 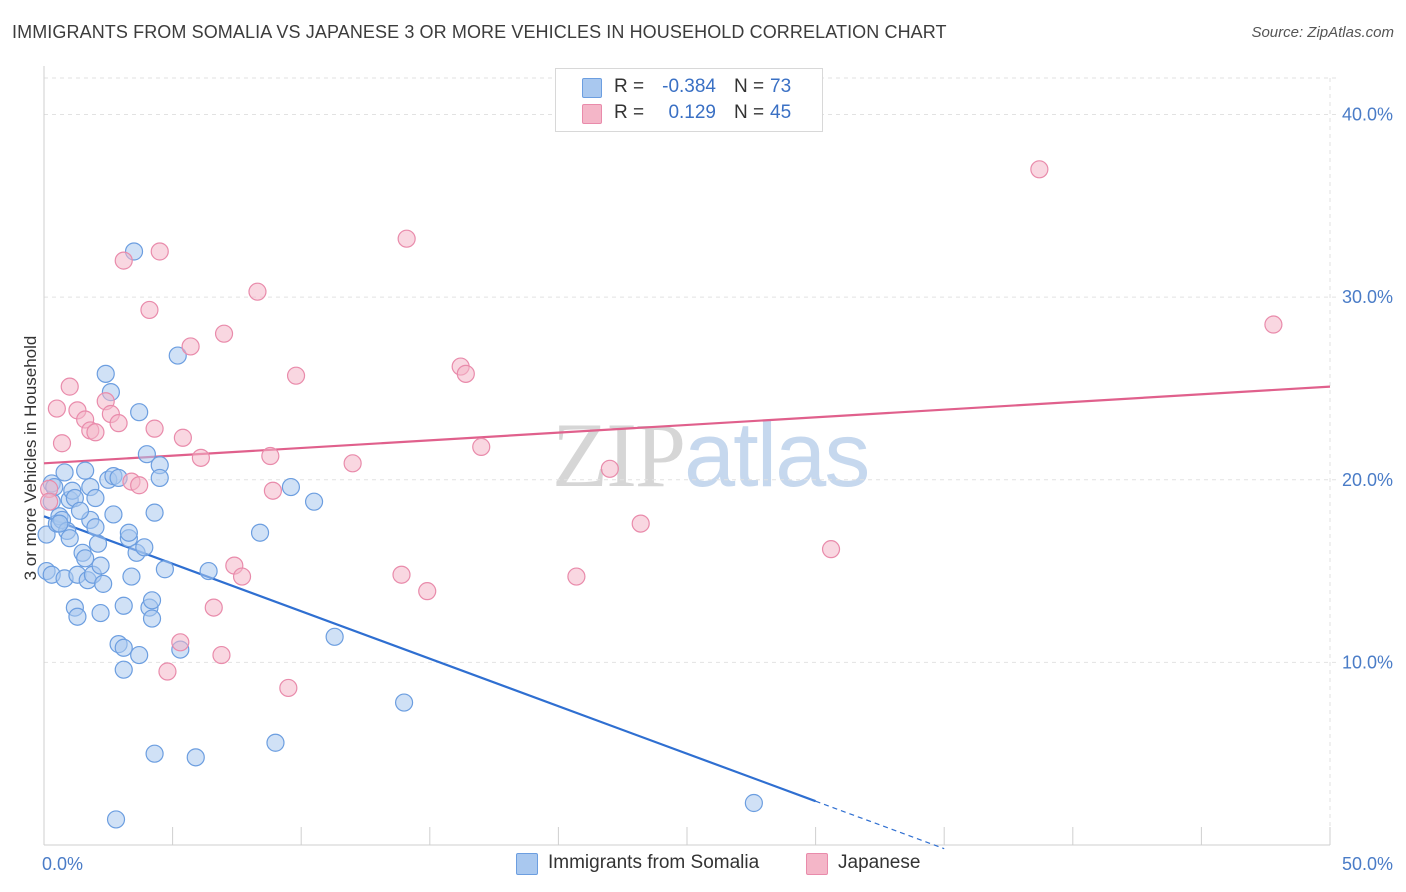 I want to click on legend-label-somalia: Immigrants from Somalia, so click(x=654, y=862).